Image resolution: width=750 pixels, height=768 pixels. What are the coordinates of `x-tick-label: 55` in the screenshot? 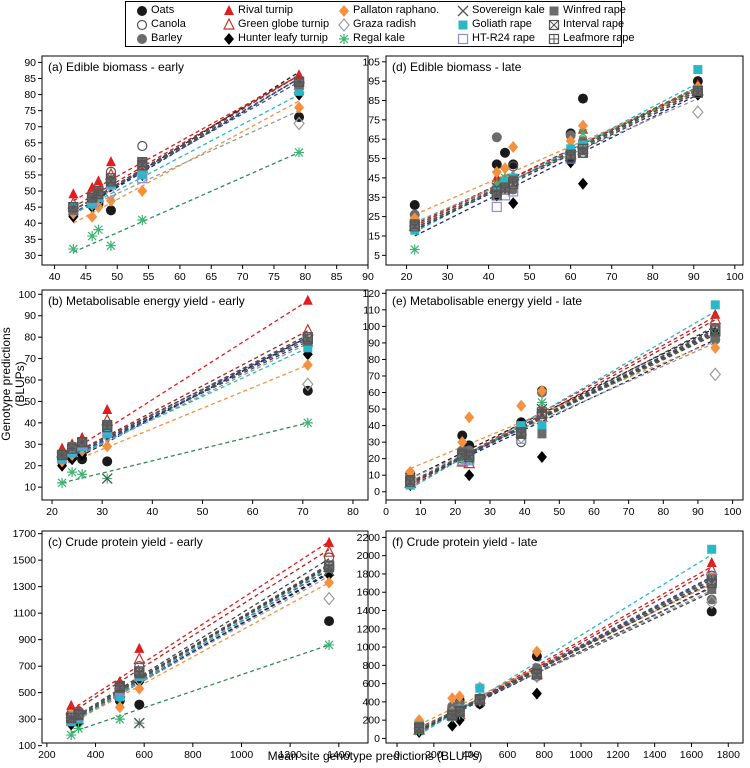 It's located at (149, 277).